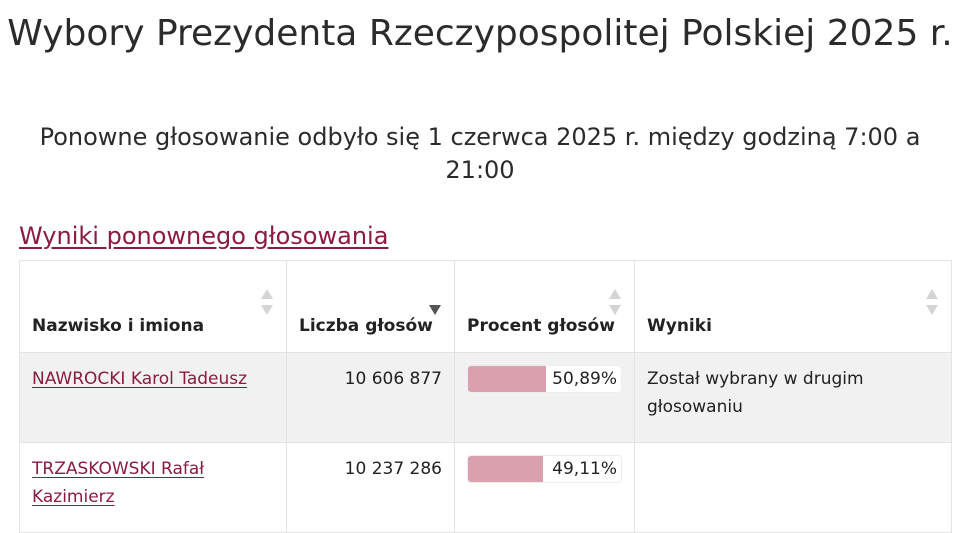 The height and width of the screenshot is (533, 960). I want to click on cell-votes: 10 606 877, so click(370, 397).